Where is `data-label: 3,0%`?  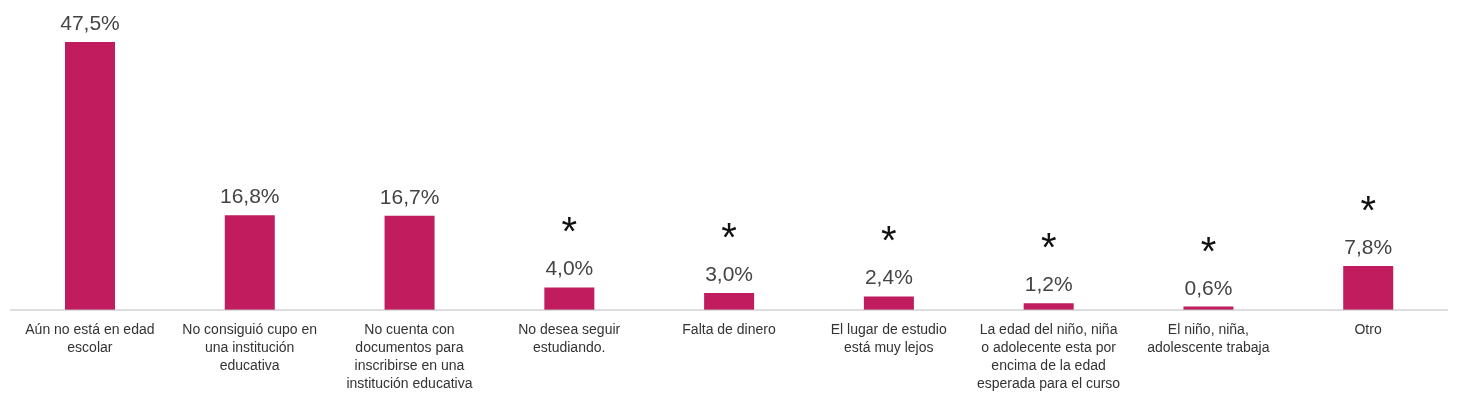 data-label: 3,0% is located at coordinates (729, 274).